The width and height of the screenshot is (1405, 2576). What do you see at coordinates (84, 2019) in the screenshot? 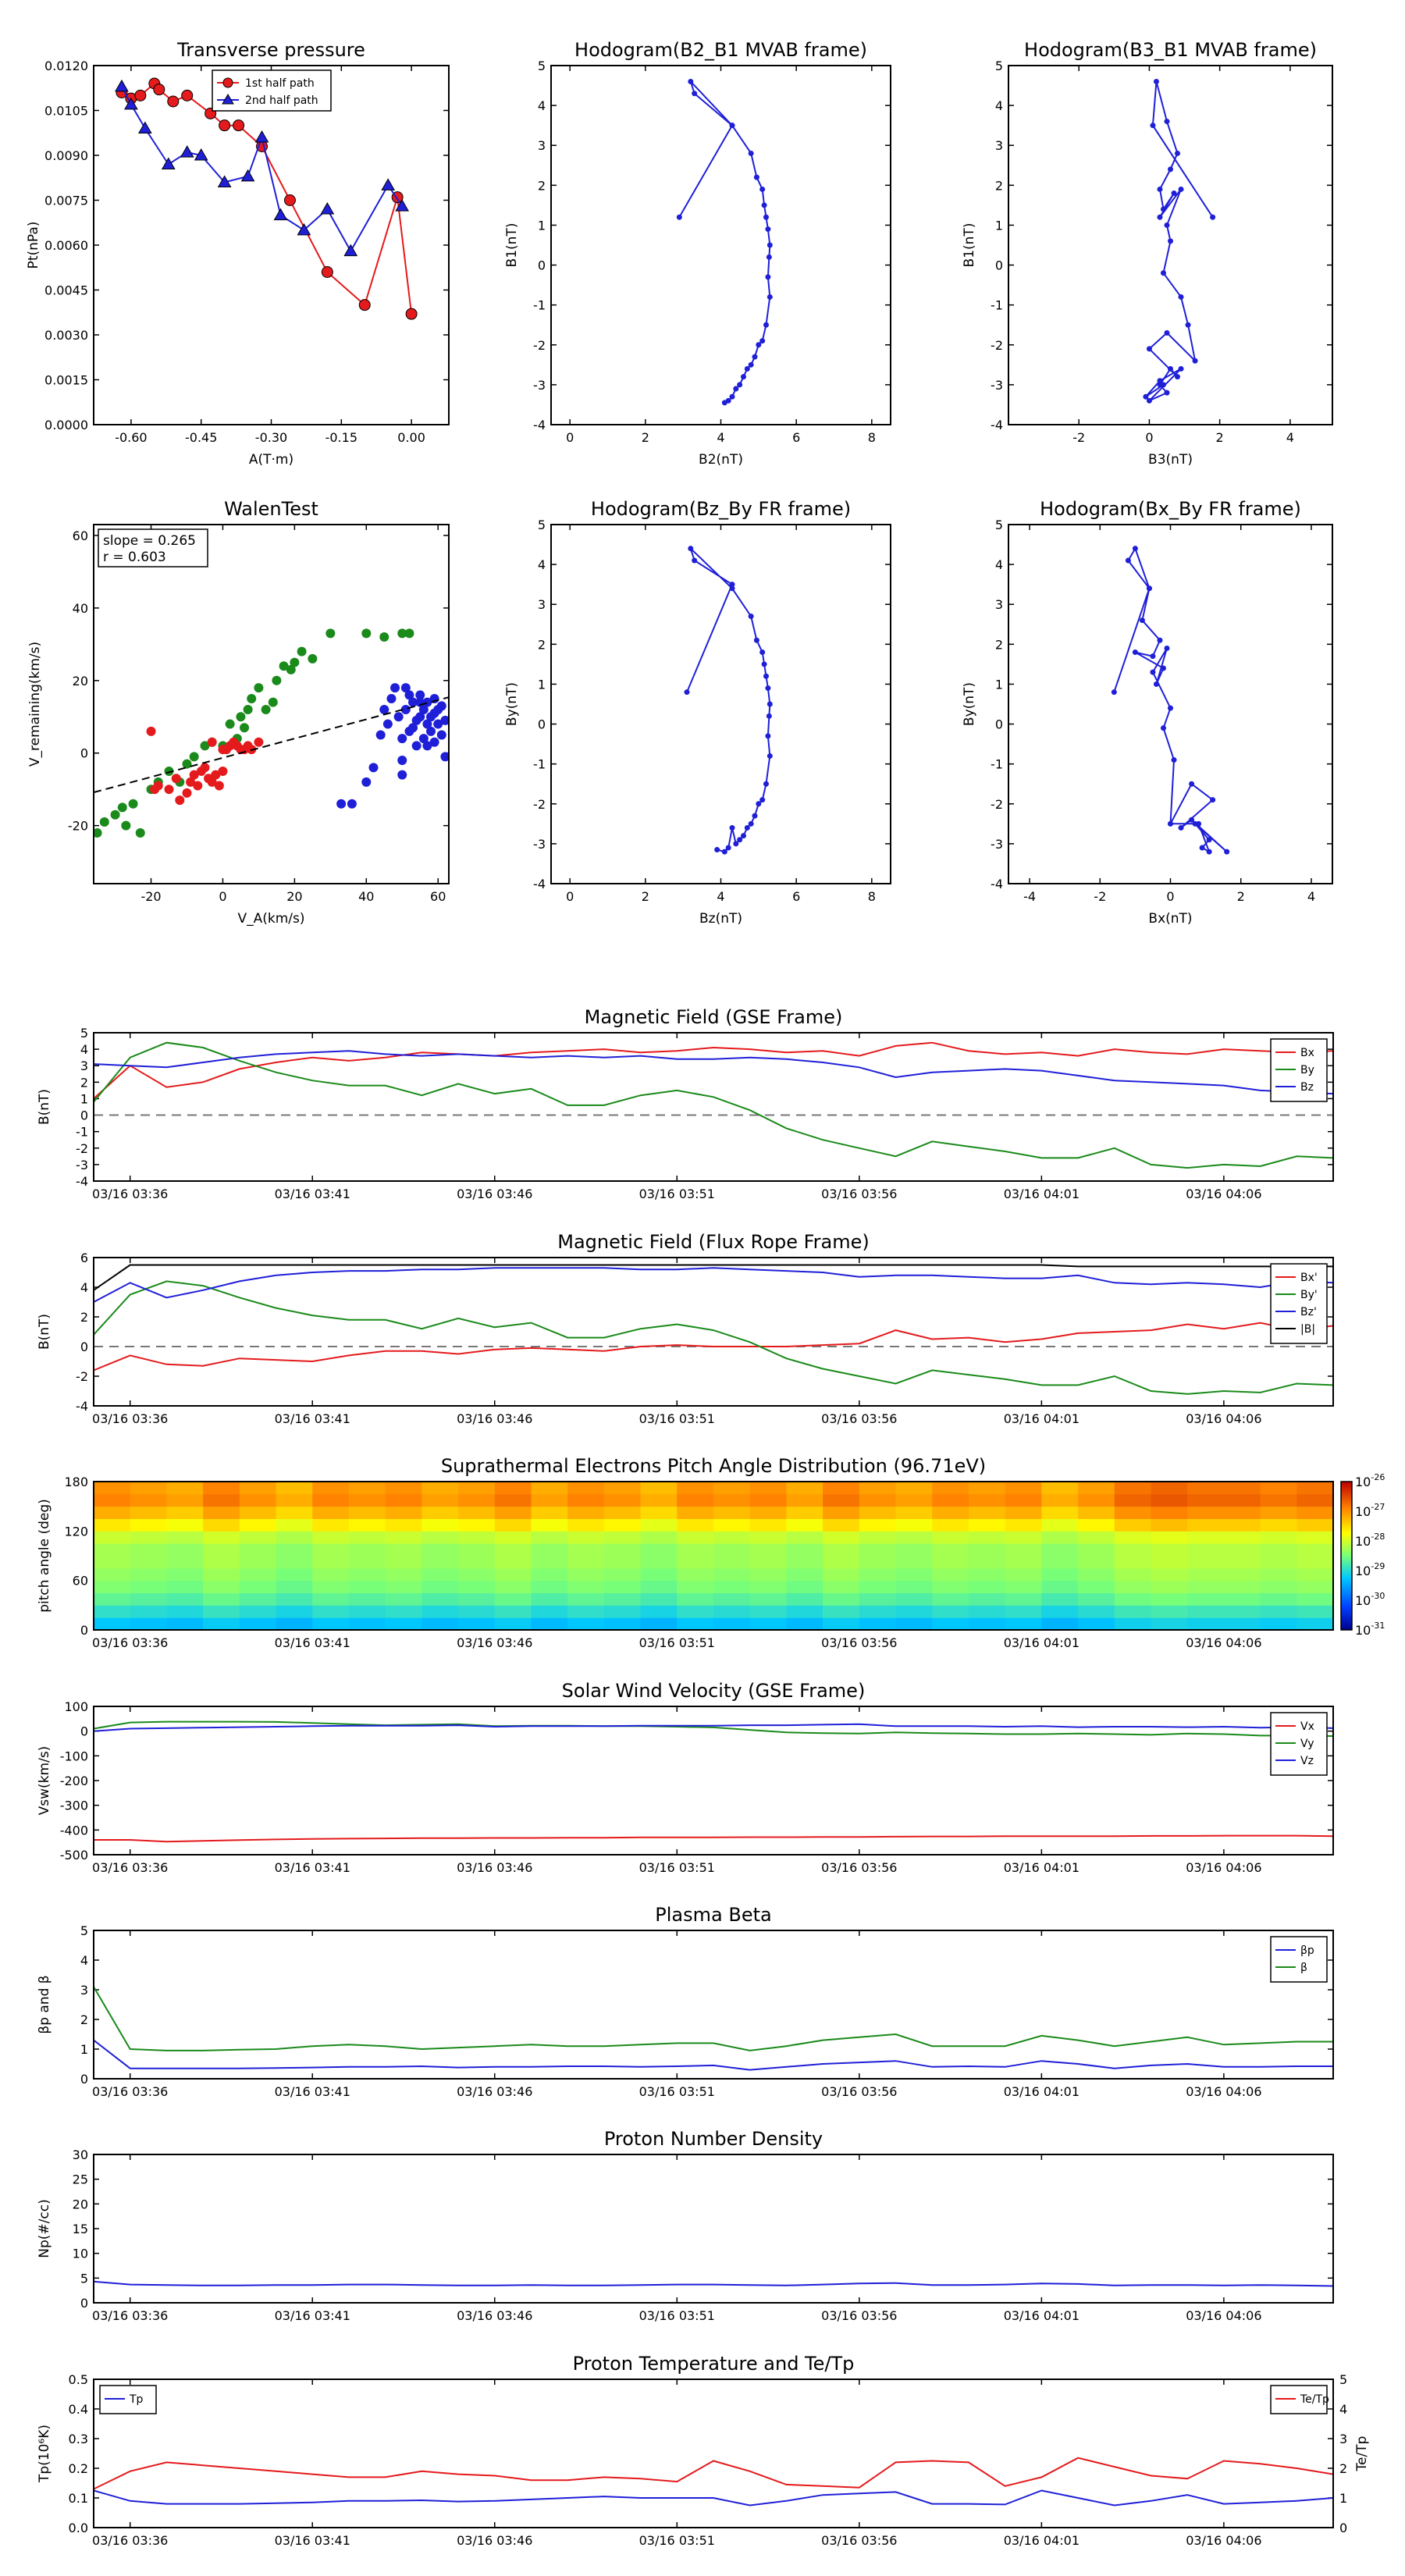
I see `y-tick-label: 2` at bounding box center [84, 2019].